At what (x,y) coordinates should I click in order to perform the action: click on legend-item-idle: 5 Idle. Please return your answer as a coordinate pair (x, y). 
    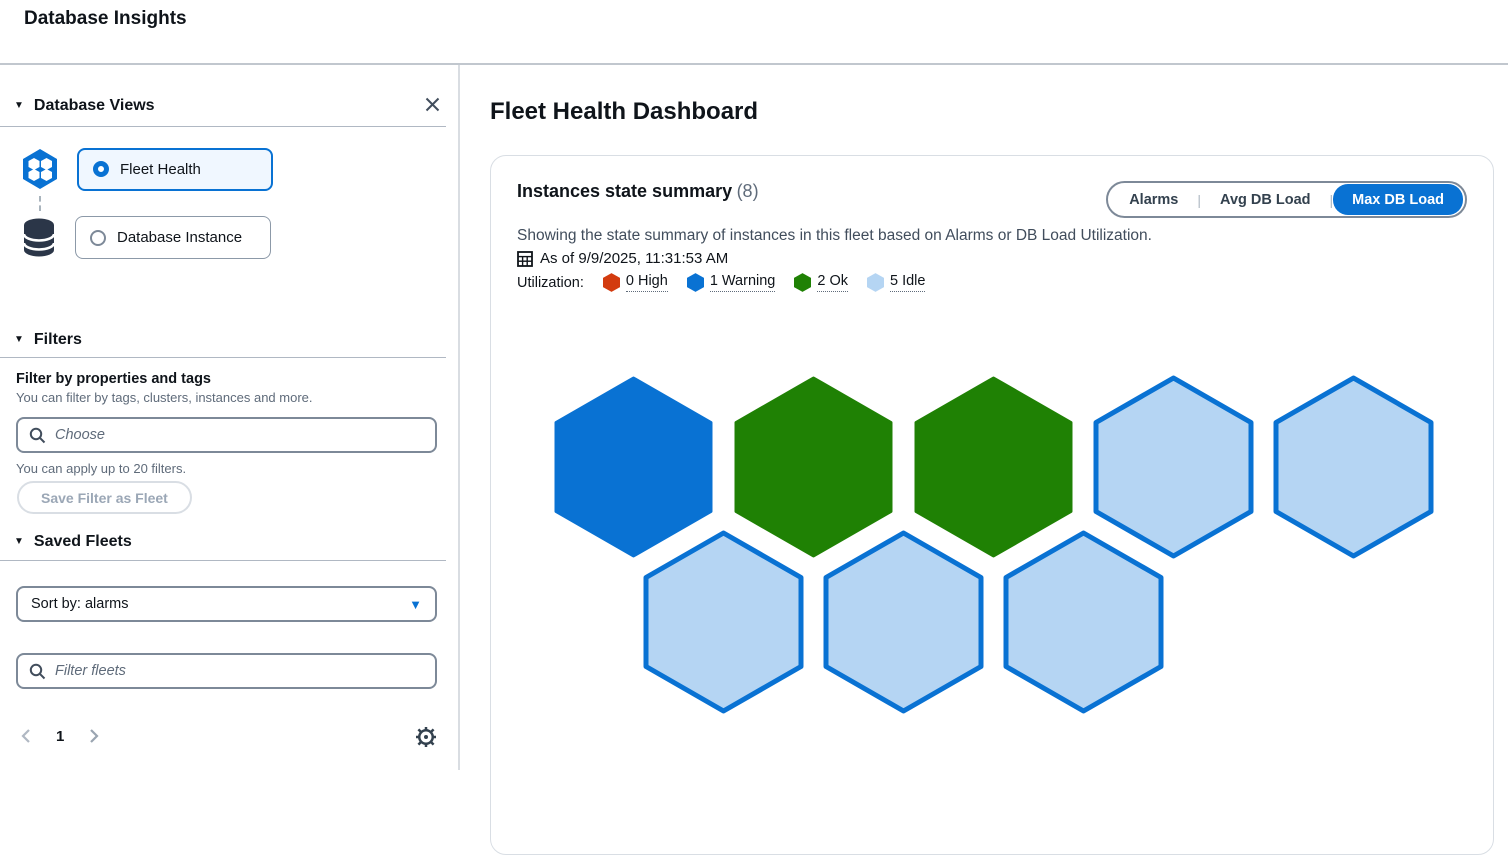
    Looking at the image, I should click on (896, 282).